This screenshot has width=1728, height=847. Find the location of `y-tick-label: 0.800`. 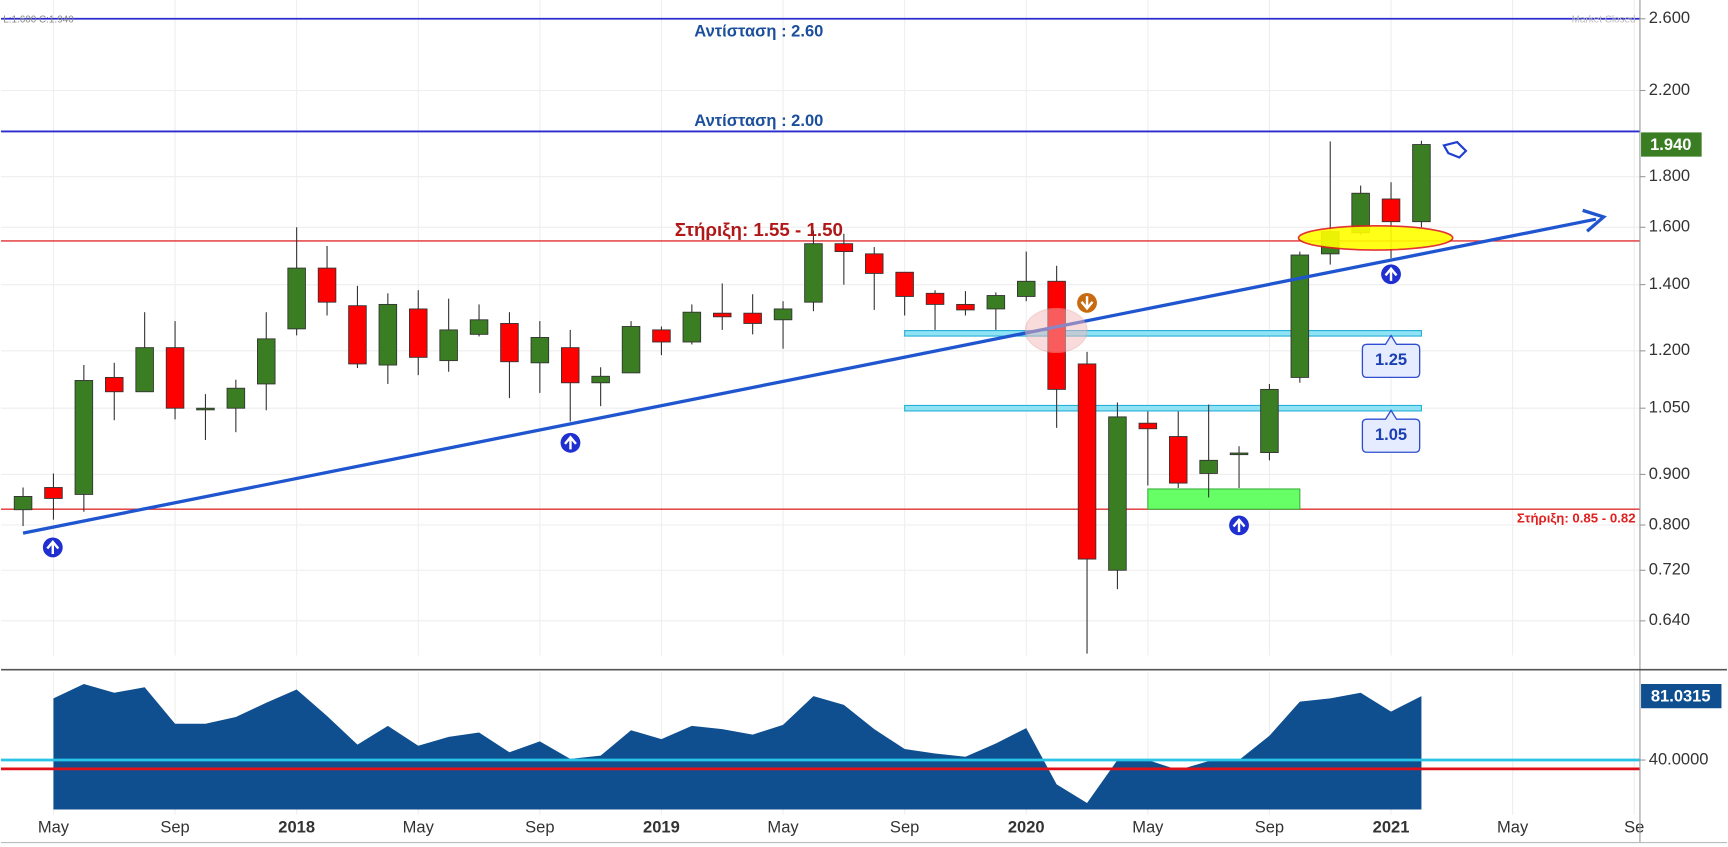

y-tick-label: 0.800 is located at coordinates (1669, 523).